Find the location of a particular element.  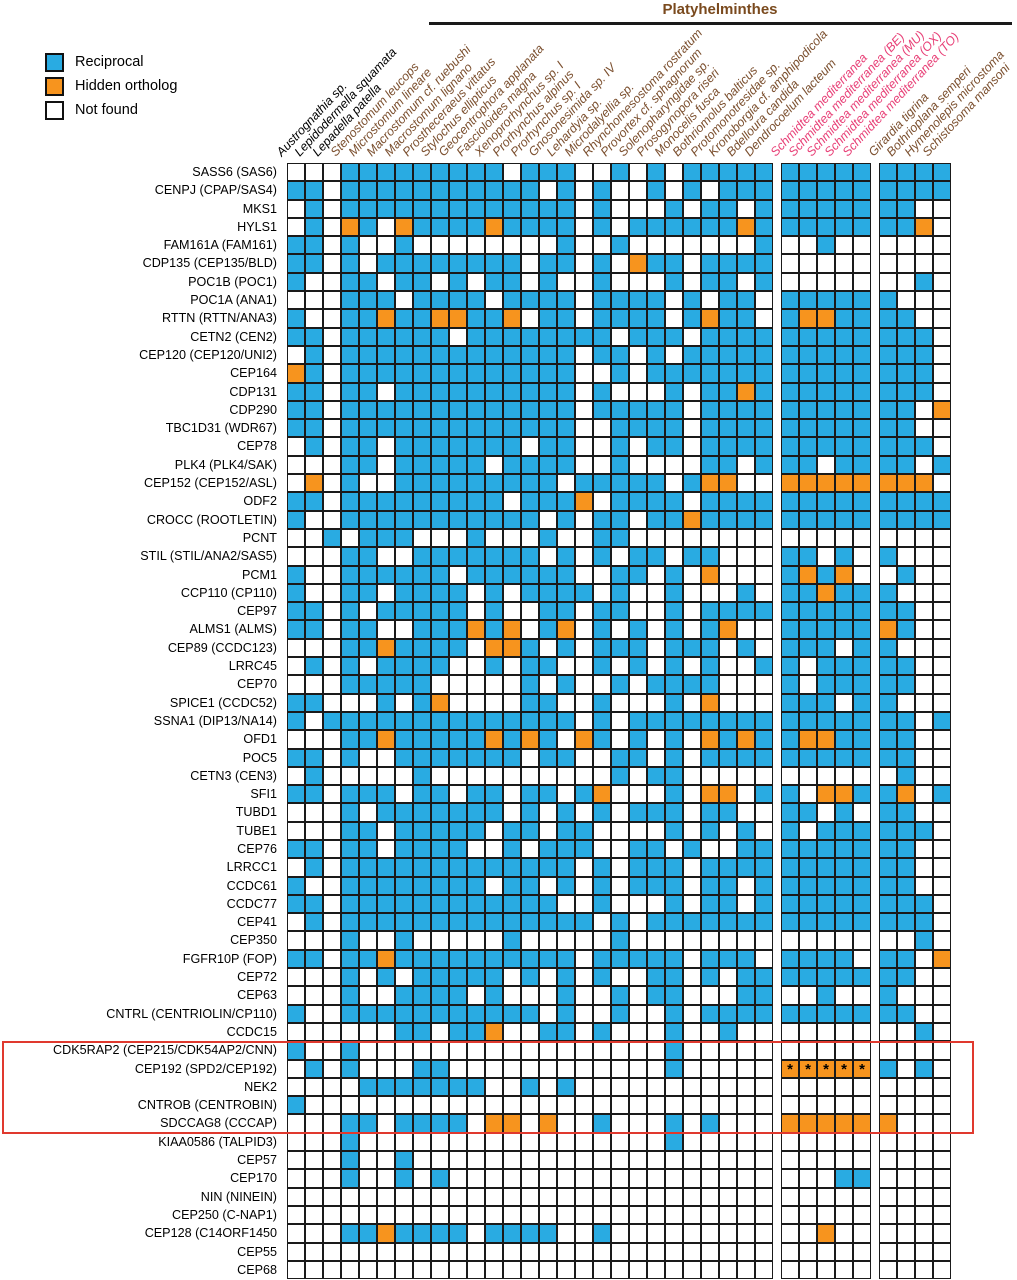

gene-label: LRRCC1 is located at coordinates (251, 867).